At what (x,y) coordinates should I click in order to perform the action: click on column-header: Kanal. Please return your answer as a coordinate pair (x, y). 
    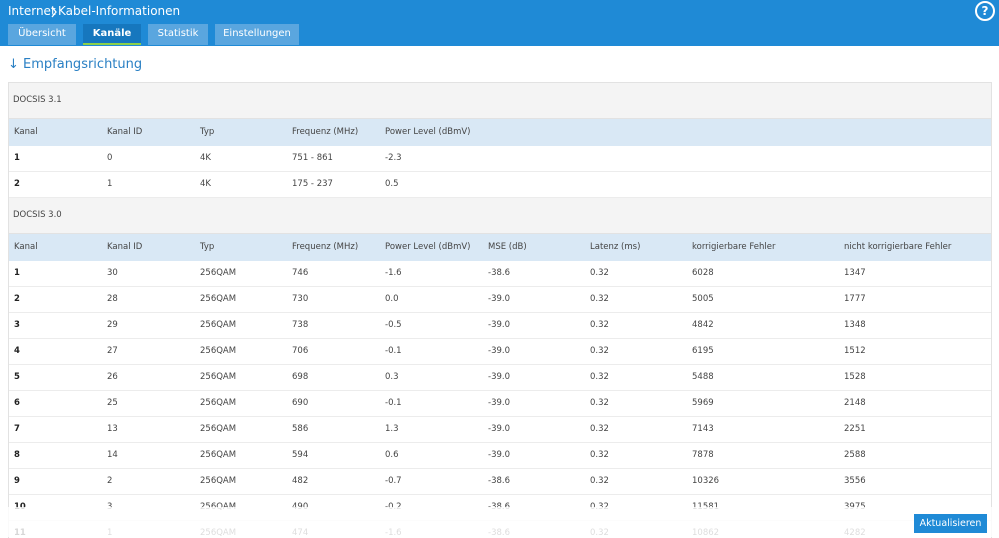
    Looking at the image, I should click on (26, 247).